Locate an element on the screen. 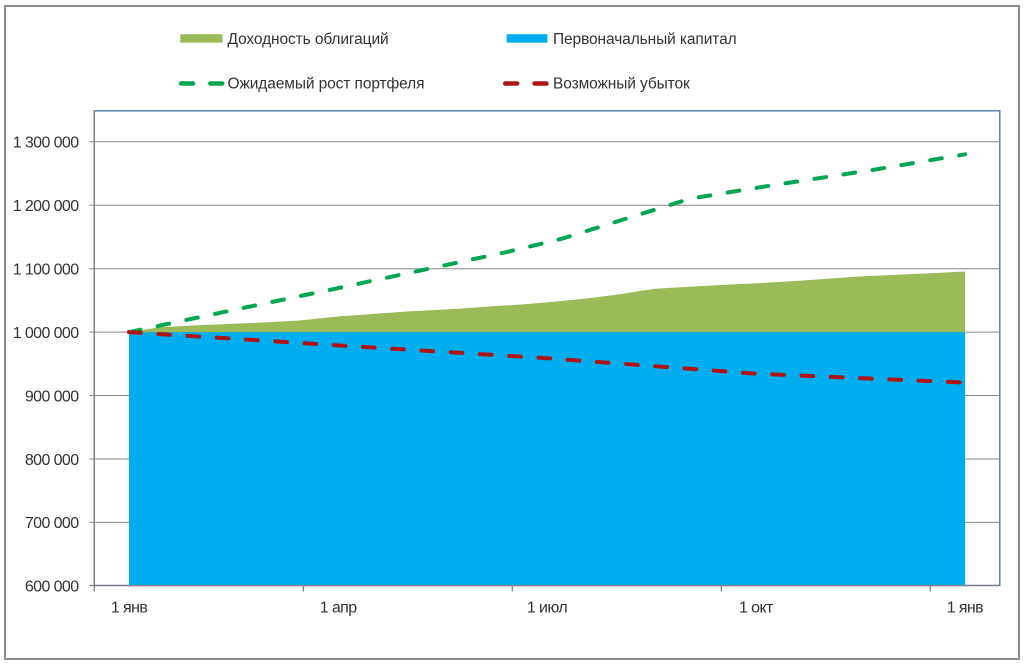 The image size is (1024, 665). svg-text: Первоначальный капитал is located at coordinates (645, 39).